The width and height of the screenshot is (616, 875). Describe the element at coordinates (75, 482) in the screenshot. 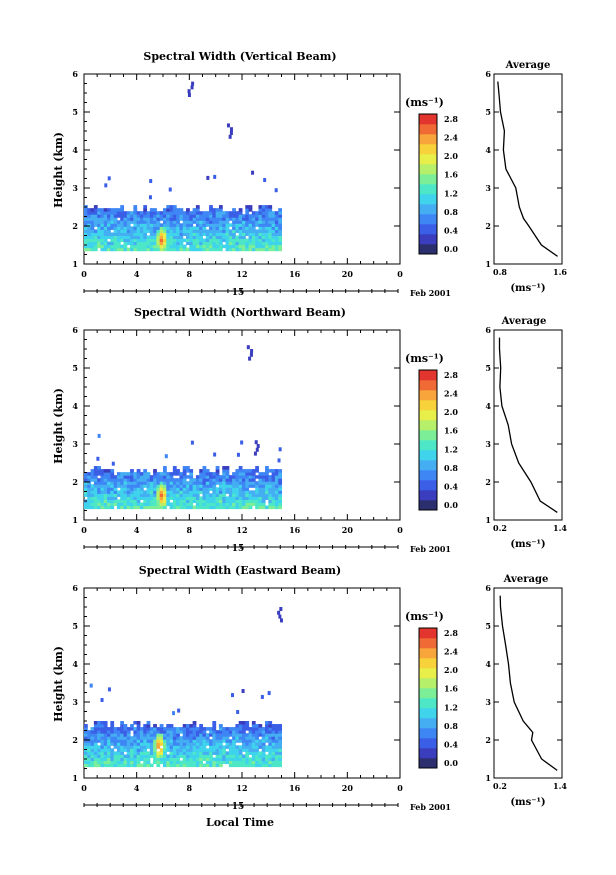

I see `y-tick-label: 2` at that location.